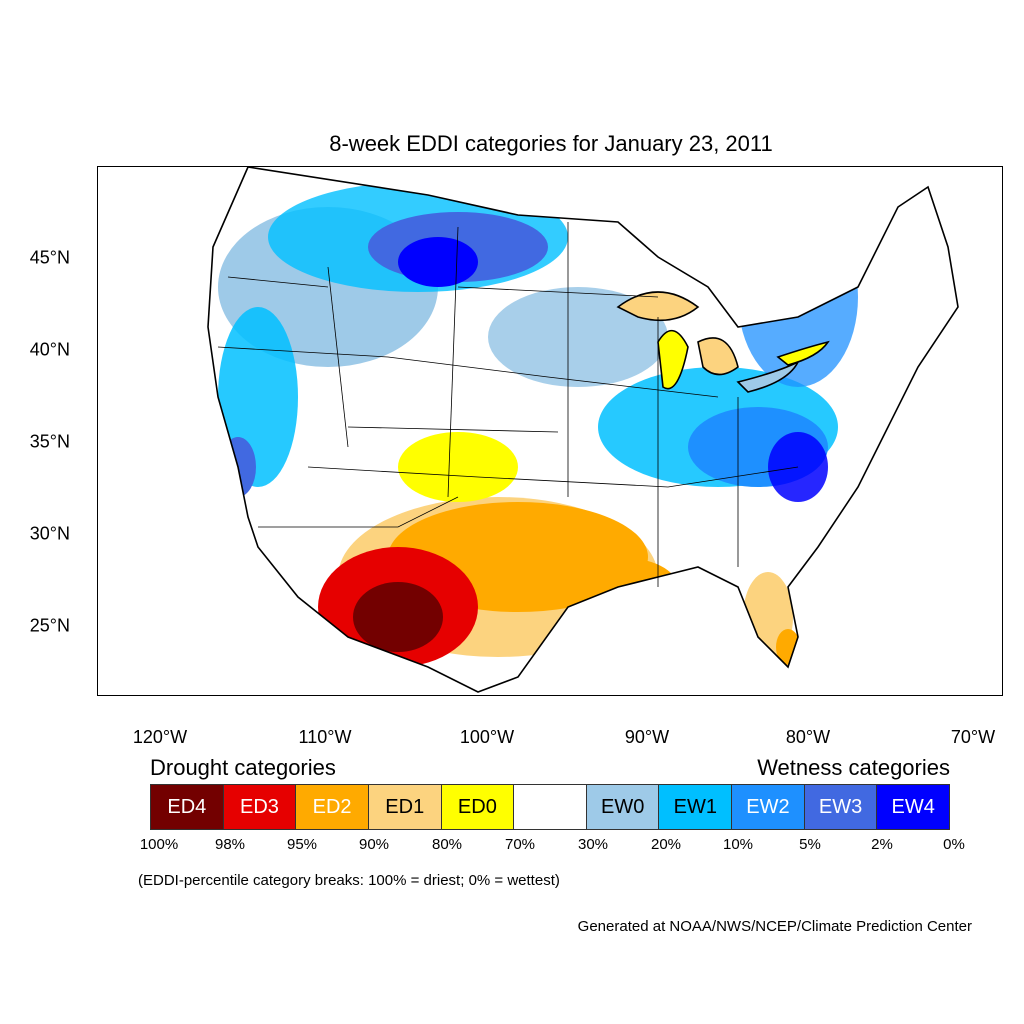 The image size is (1024, 1024). What do you see at coordinates (49, 533) in the screenshot?
I see `lat-label-30n: 30°N` at bounding box center [49, 533].